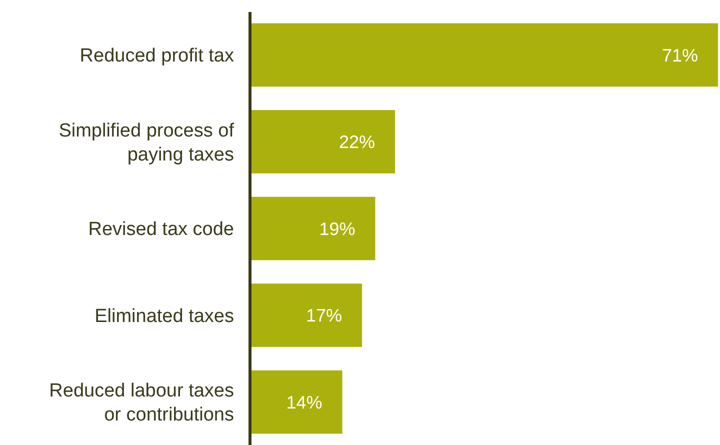  I want to click on data-label: 19%, so click(337, 228).